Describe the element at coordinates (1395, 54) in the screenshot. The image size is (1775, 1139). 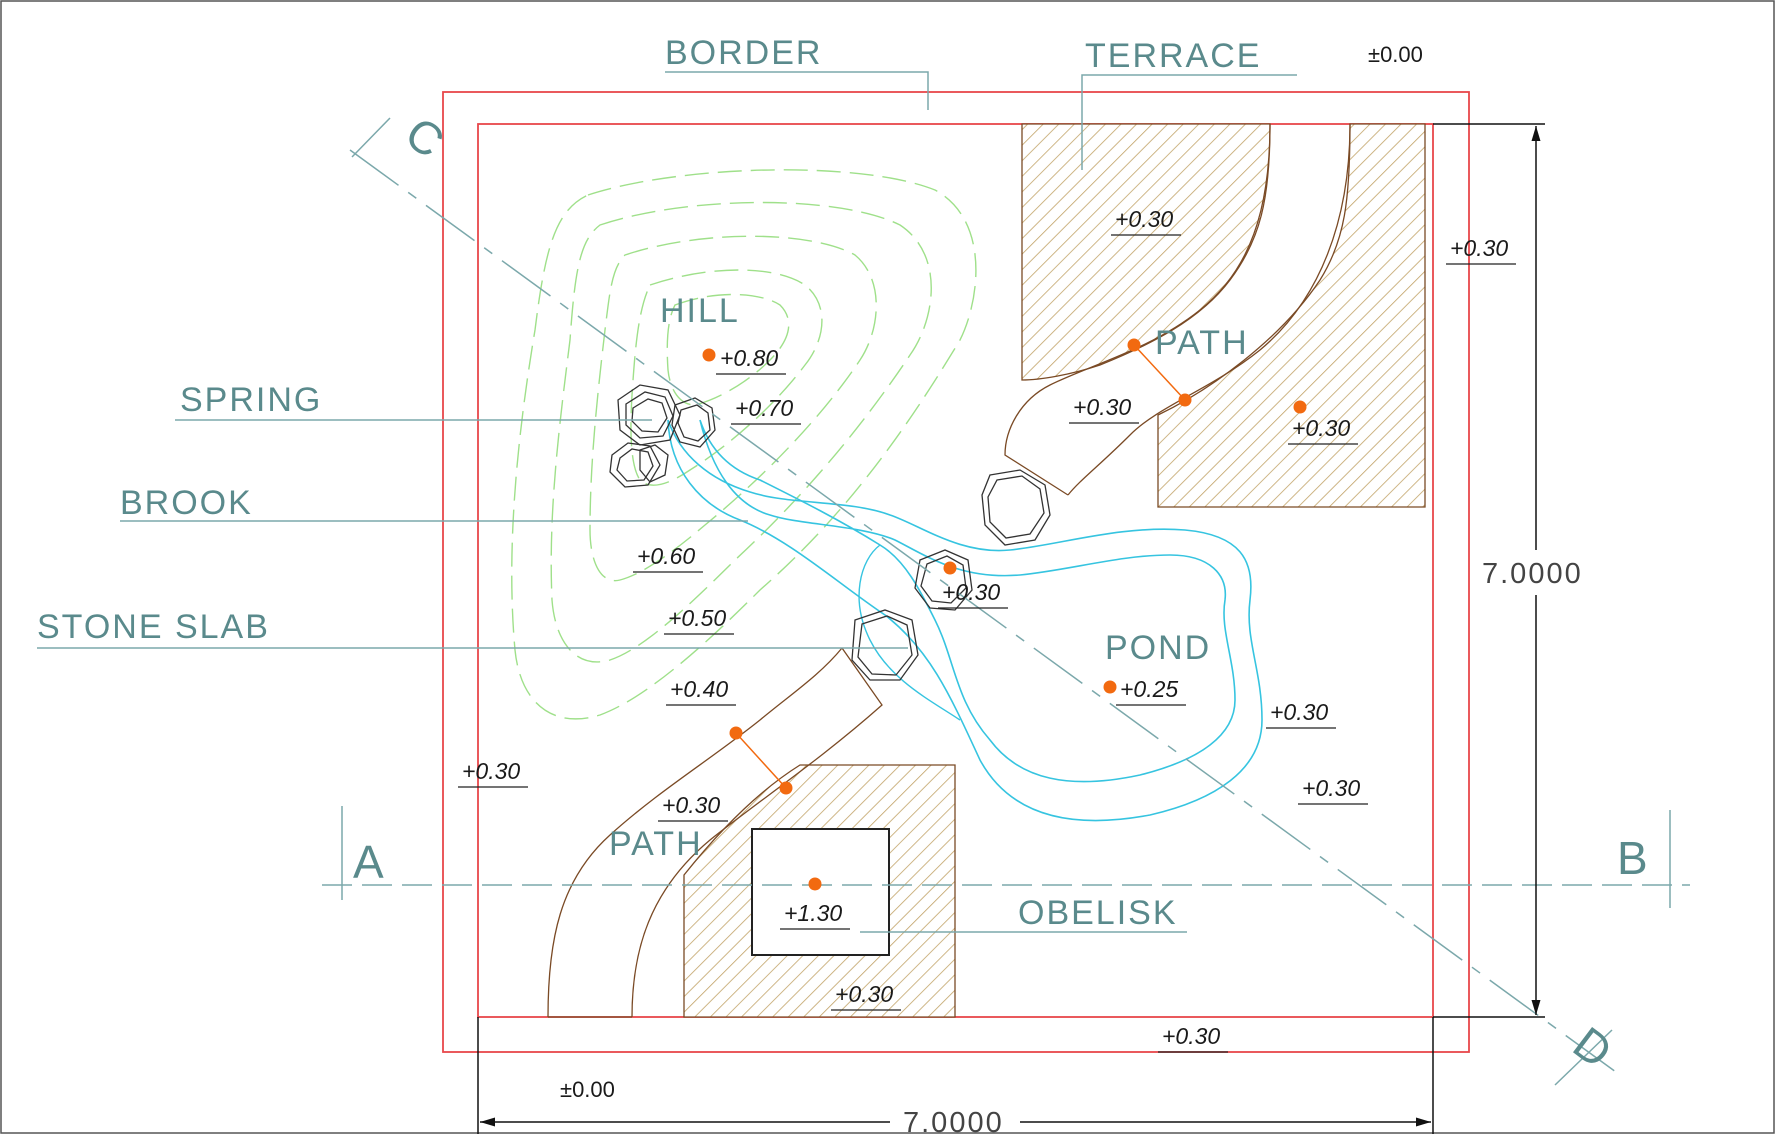
I see `elevation-datum-top: ±0.00` at that location.